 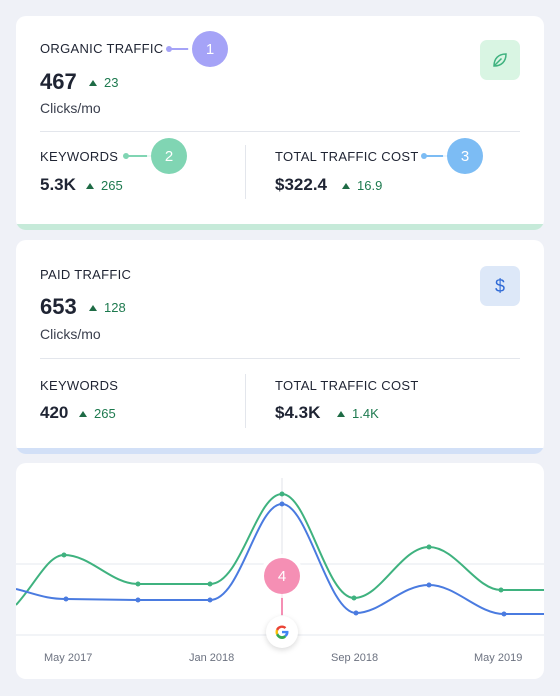 What do you see at coordinates (347, 385) in the screenshot?
I see `paid-cost-label: TOTAL TRAFFIC COST` at bounding box center [347, 385].